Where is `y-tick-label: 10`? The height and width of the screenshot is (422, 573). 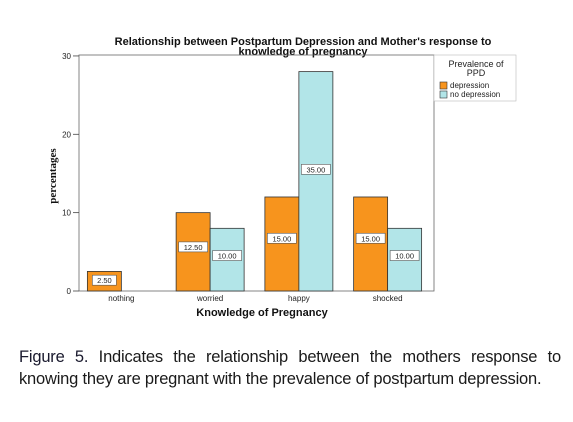
y-tick-label: 10 is located at coordinates (66, 213).